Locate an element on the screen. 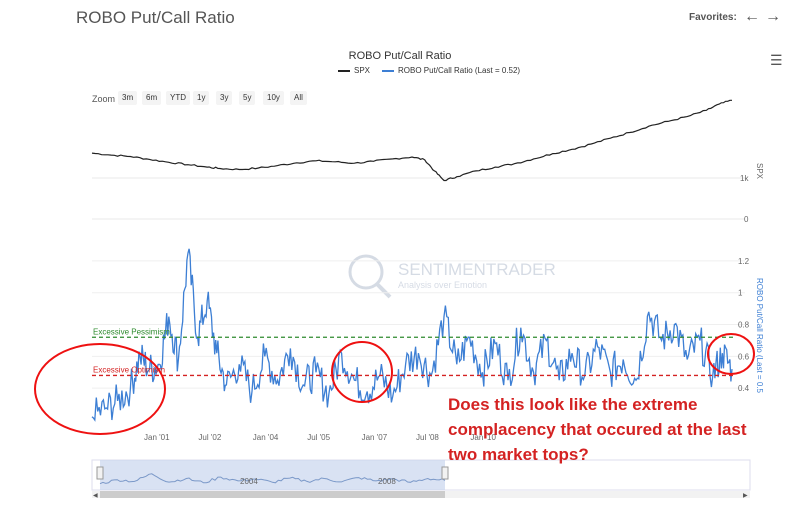 Image resolution: width=800 pixels, height=507 pixels. legend-spx-label: SPX is located at coordinates (362, 70).